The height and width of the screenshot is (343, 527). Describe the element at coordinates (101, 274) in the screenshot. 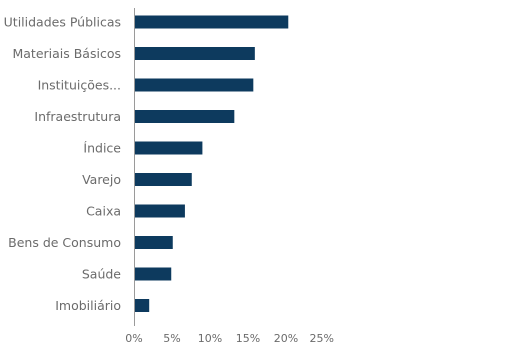

I see `category-label: Saúde` at that location.